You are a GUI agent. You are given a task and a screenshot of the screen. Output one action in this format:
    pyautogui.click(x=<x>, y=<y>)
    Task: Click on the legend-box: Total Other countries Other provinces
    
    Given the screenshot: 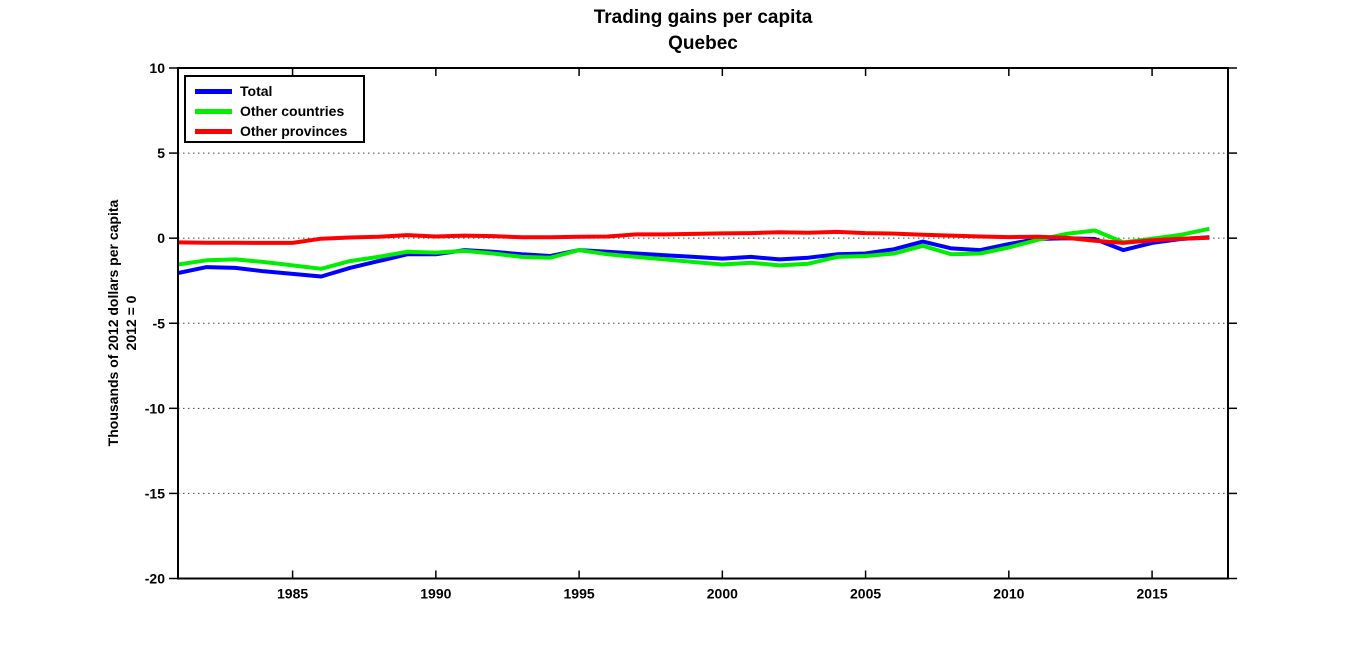 What is the action you would take?
    pyautogui.click(x=274, y=109)
    